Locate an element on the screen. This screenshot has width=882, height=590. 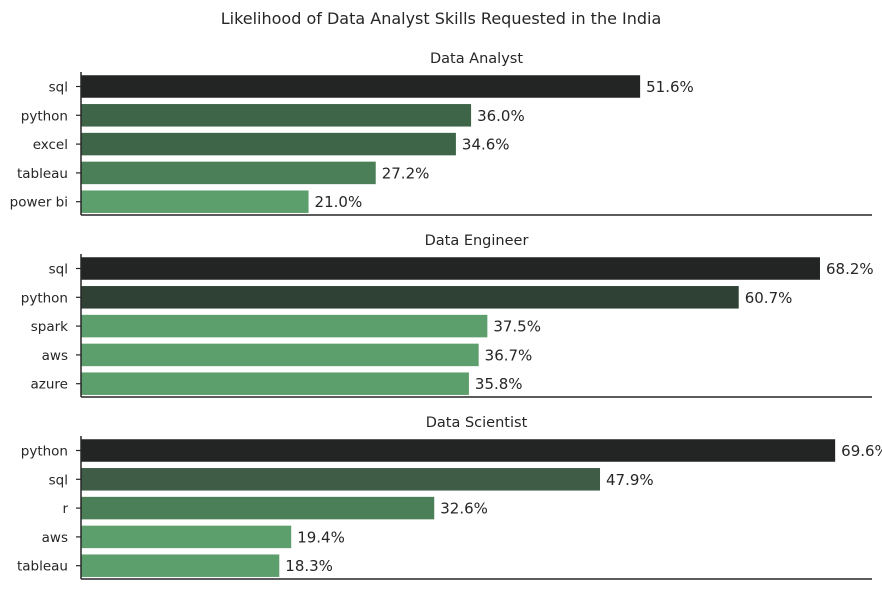
y-tick-label: power bi is located at coordinates (39, 203).